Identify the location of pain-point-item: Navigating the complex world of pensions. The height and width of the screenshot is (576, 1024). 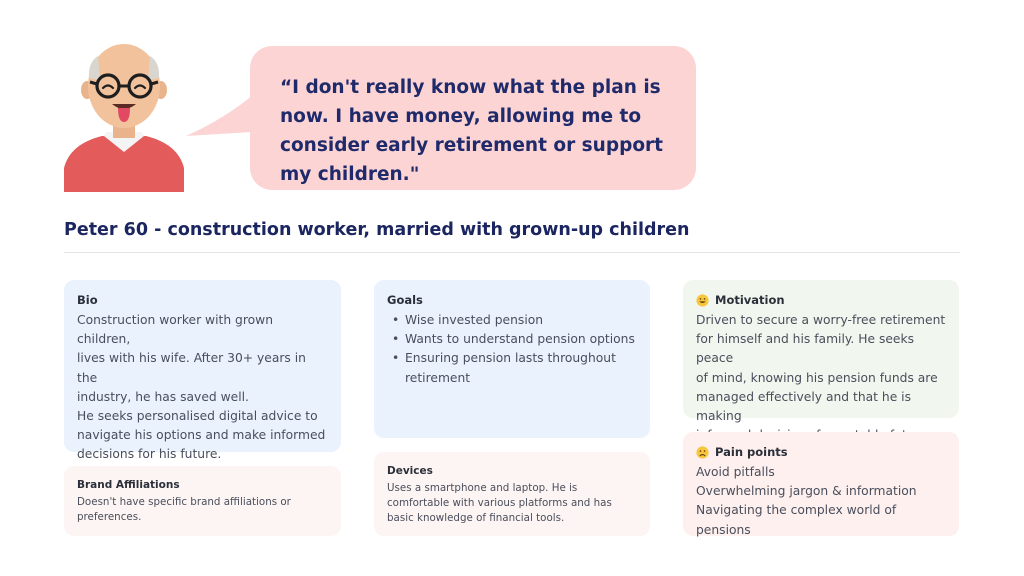
(796, 520).